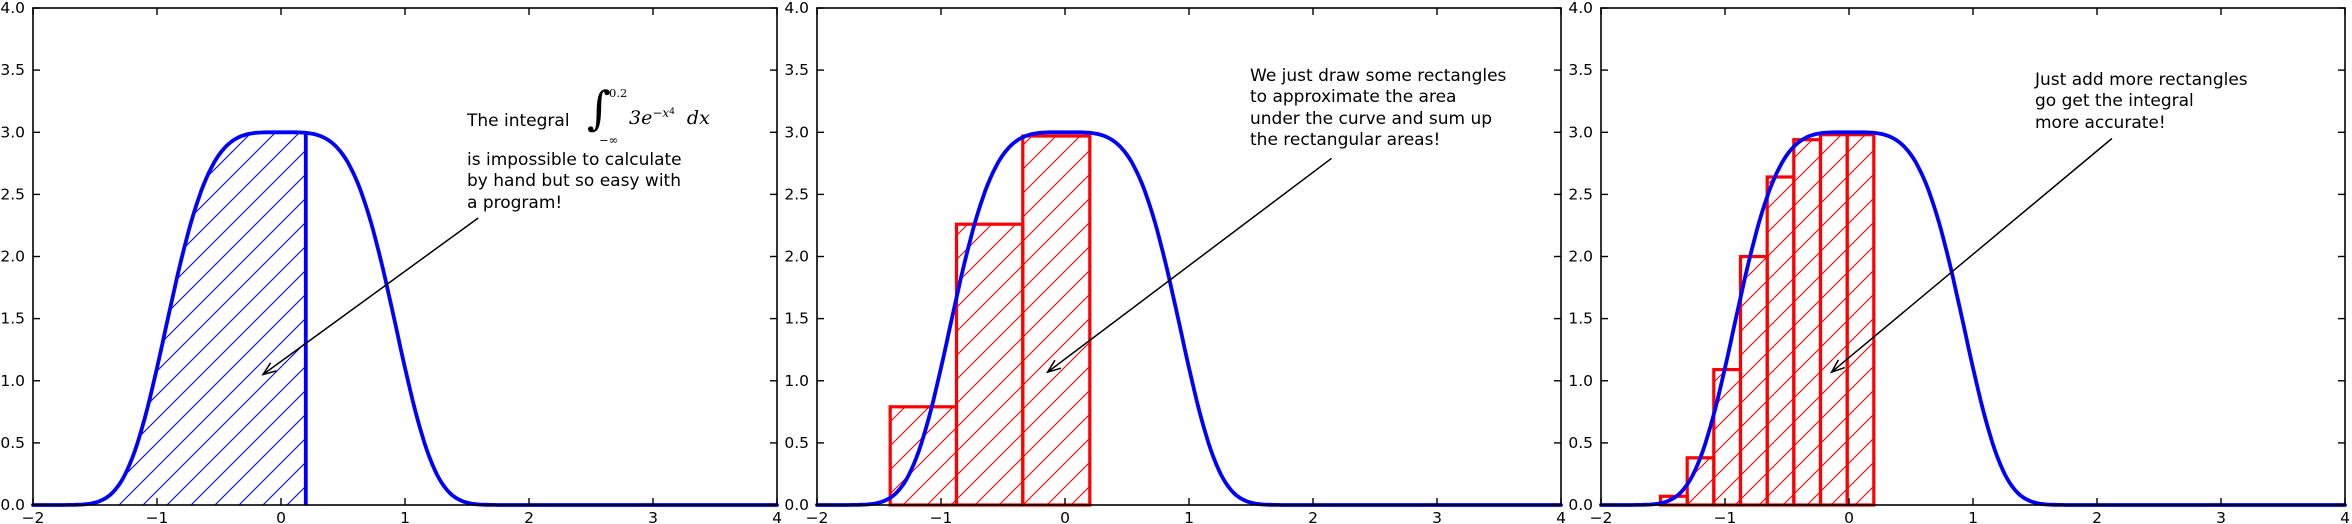  I want to click on integral-expression: The integral ∫ 0.2 −∞ 3e−x4 dx, so click(597, 115).